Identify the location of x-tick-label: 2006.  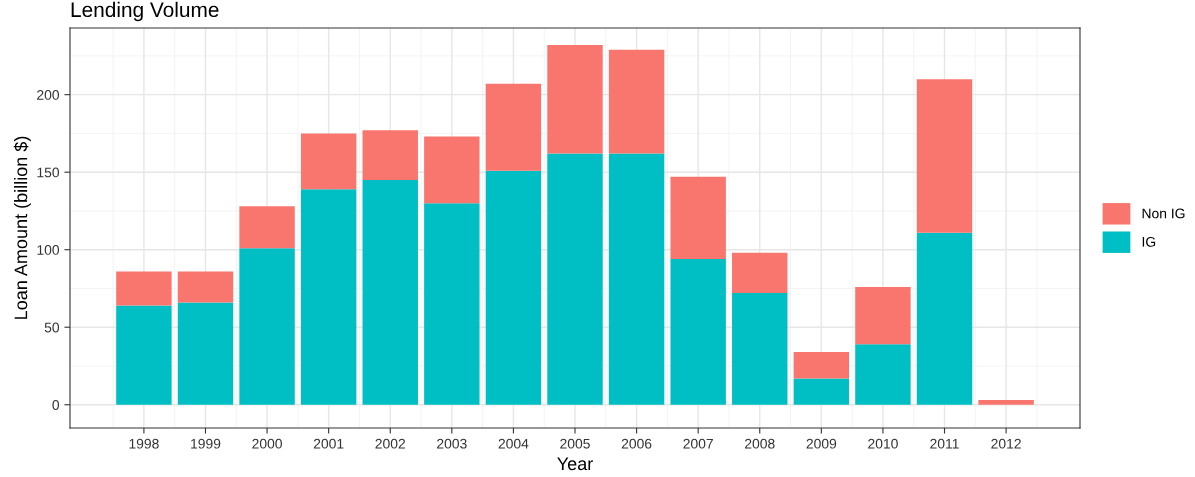
(636, 443).